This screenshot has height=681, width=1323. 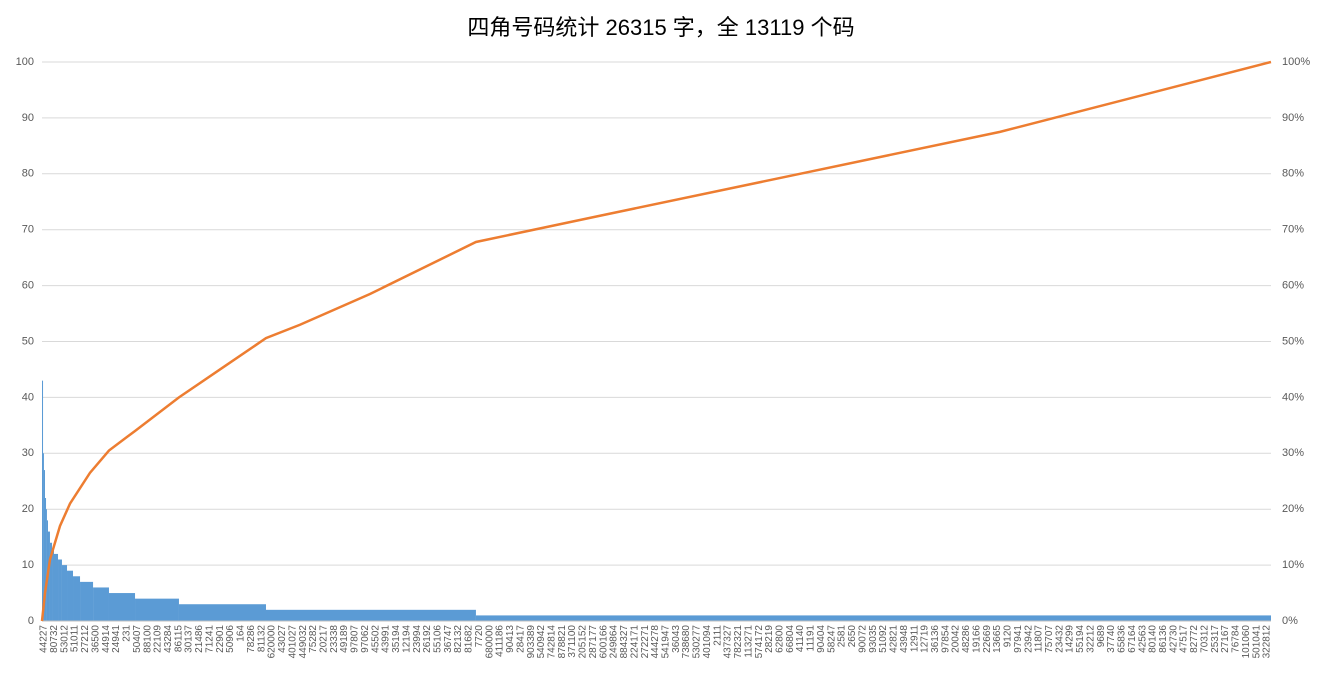 I want to click on y-tick-label: 100, so click(x=25, y=62).